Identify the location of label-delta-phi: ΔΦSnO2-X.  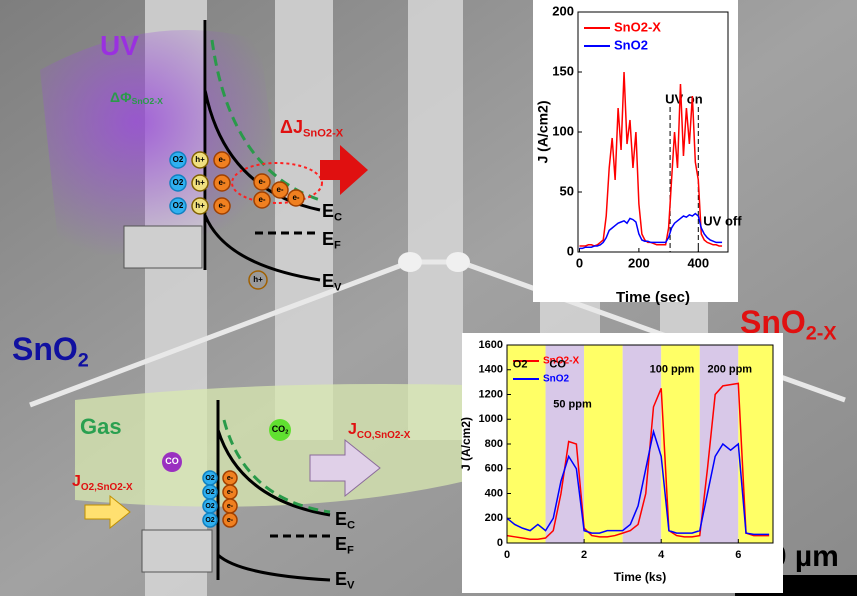
(136, 98).